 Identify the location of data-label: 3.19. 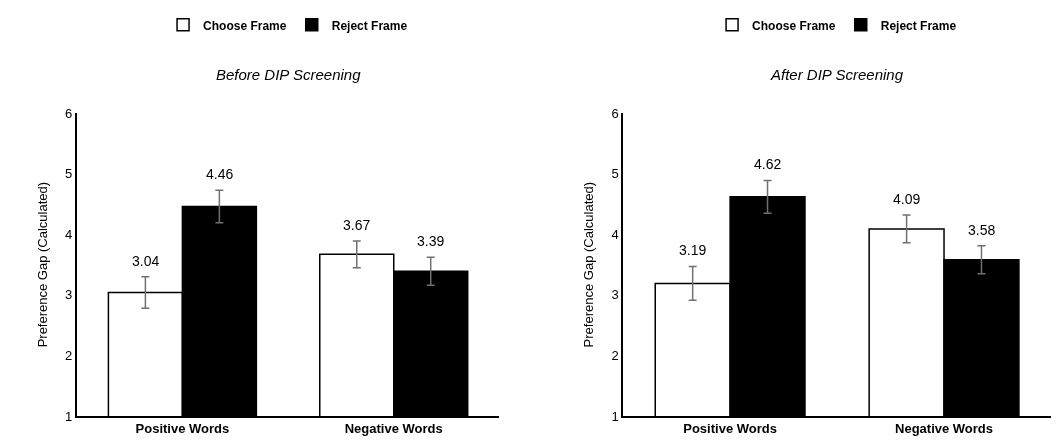
(693, 250).